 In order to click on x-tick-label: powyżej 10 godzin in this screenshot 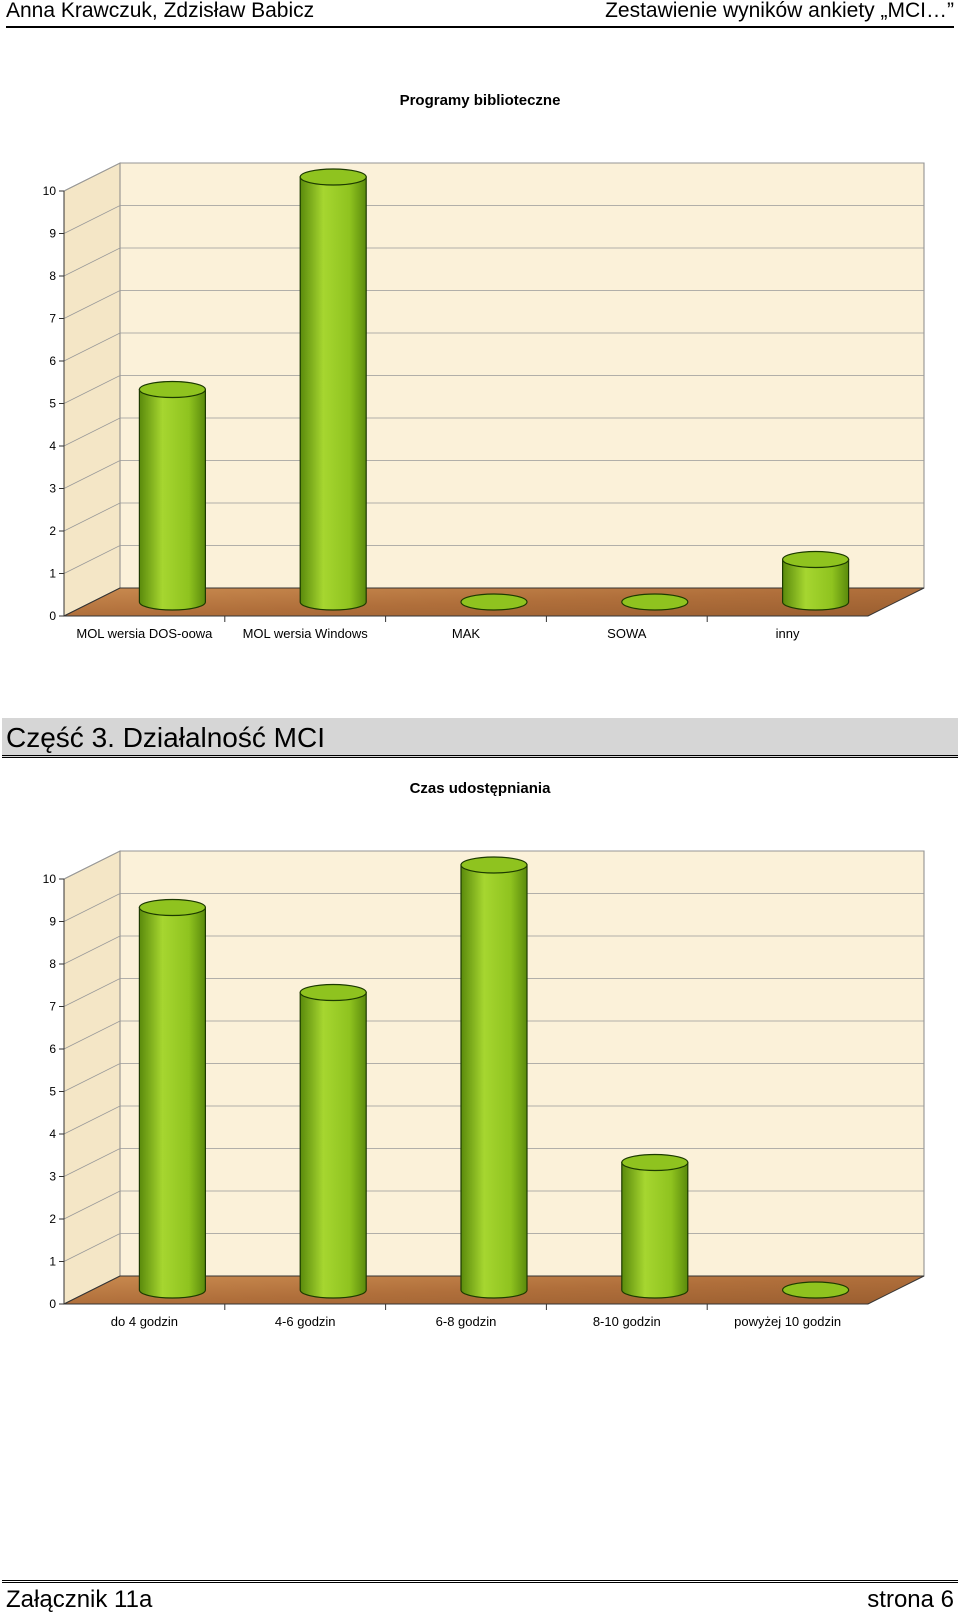, I will do `click(787, 1321)`.